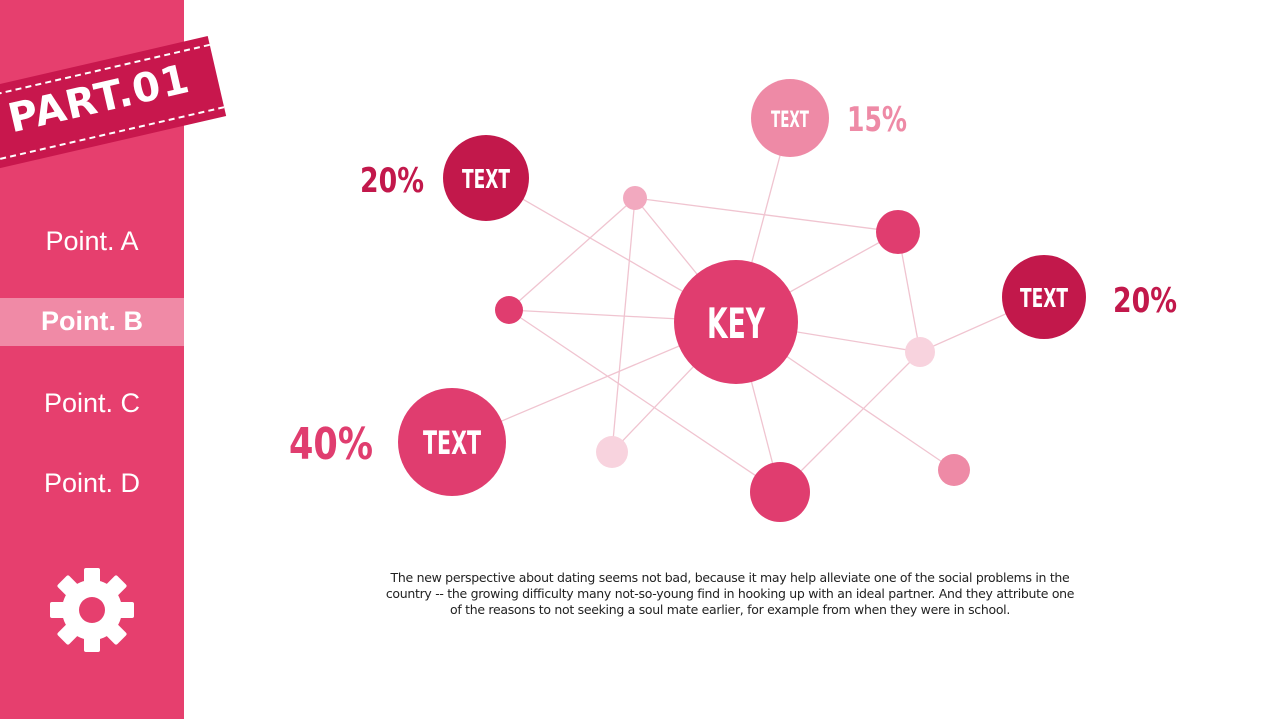  I want to click on text-node-b, so click(790, 118).